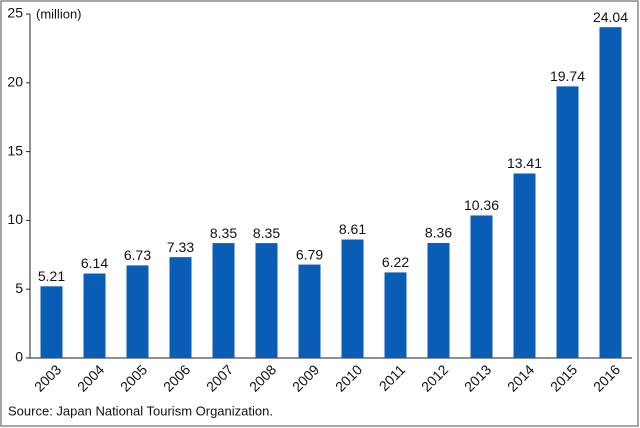 The width and height of the screenshot is (640, 428). What do you see at coordinates (481, 205) in the screenshot?
I see `value-label: 10.36` at bounding box center [481, 205].